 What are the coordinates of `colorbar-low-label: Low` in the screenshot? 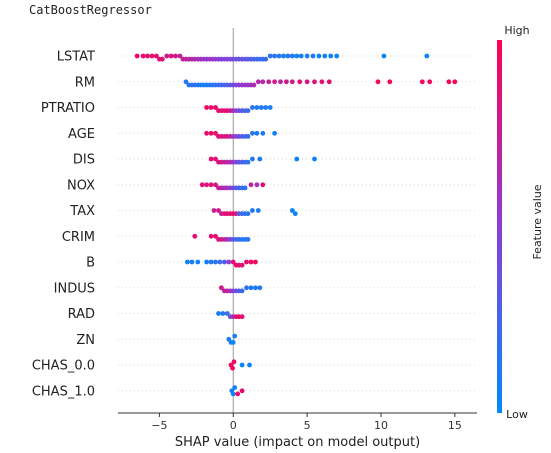 It's located at (517, 414).